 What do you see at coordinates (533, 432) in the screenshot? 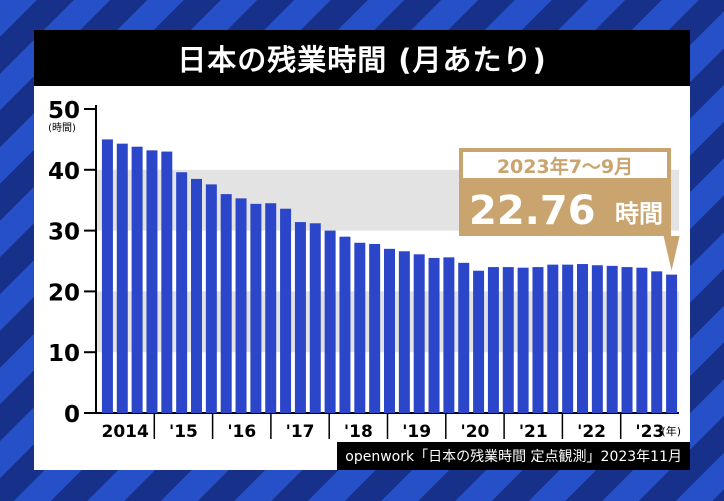
I see `x-tick-label: '21` at bounding box center [533, 432].